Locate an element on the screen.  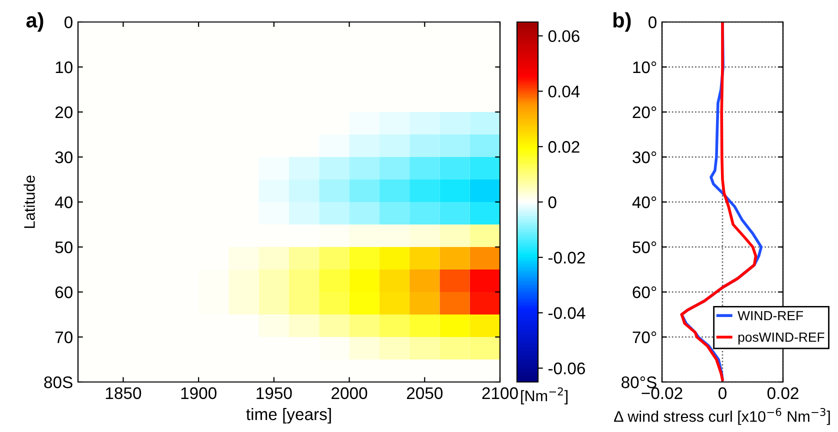
y-tick-label: 20 is located at coordinates (63, 112).